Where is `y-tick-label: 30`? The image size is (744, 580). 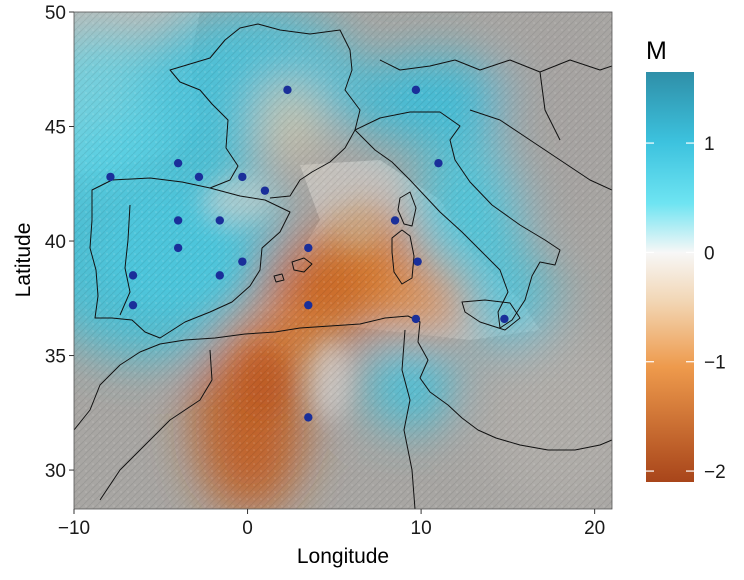
y-tick-label: 30 is located at coordinates (55, 471).